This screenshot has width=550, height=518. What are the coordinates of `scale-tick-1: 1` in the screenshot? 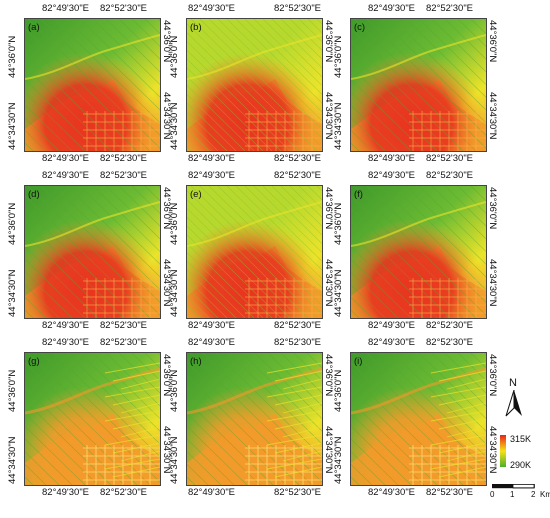 It's located at (512, 494).